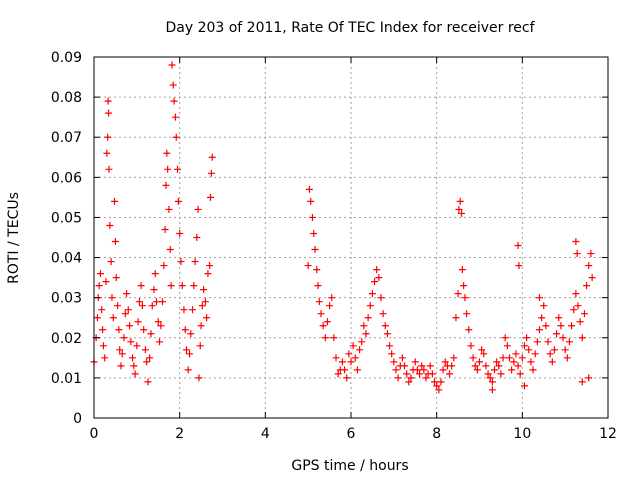 This screenshot has height=480, width=640. I want to click on x-tick-label: 2, so click(179, 434).